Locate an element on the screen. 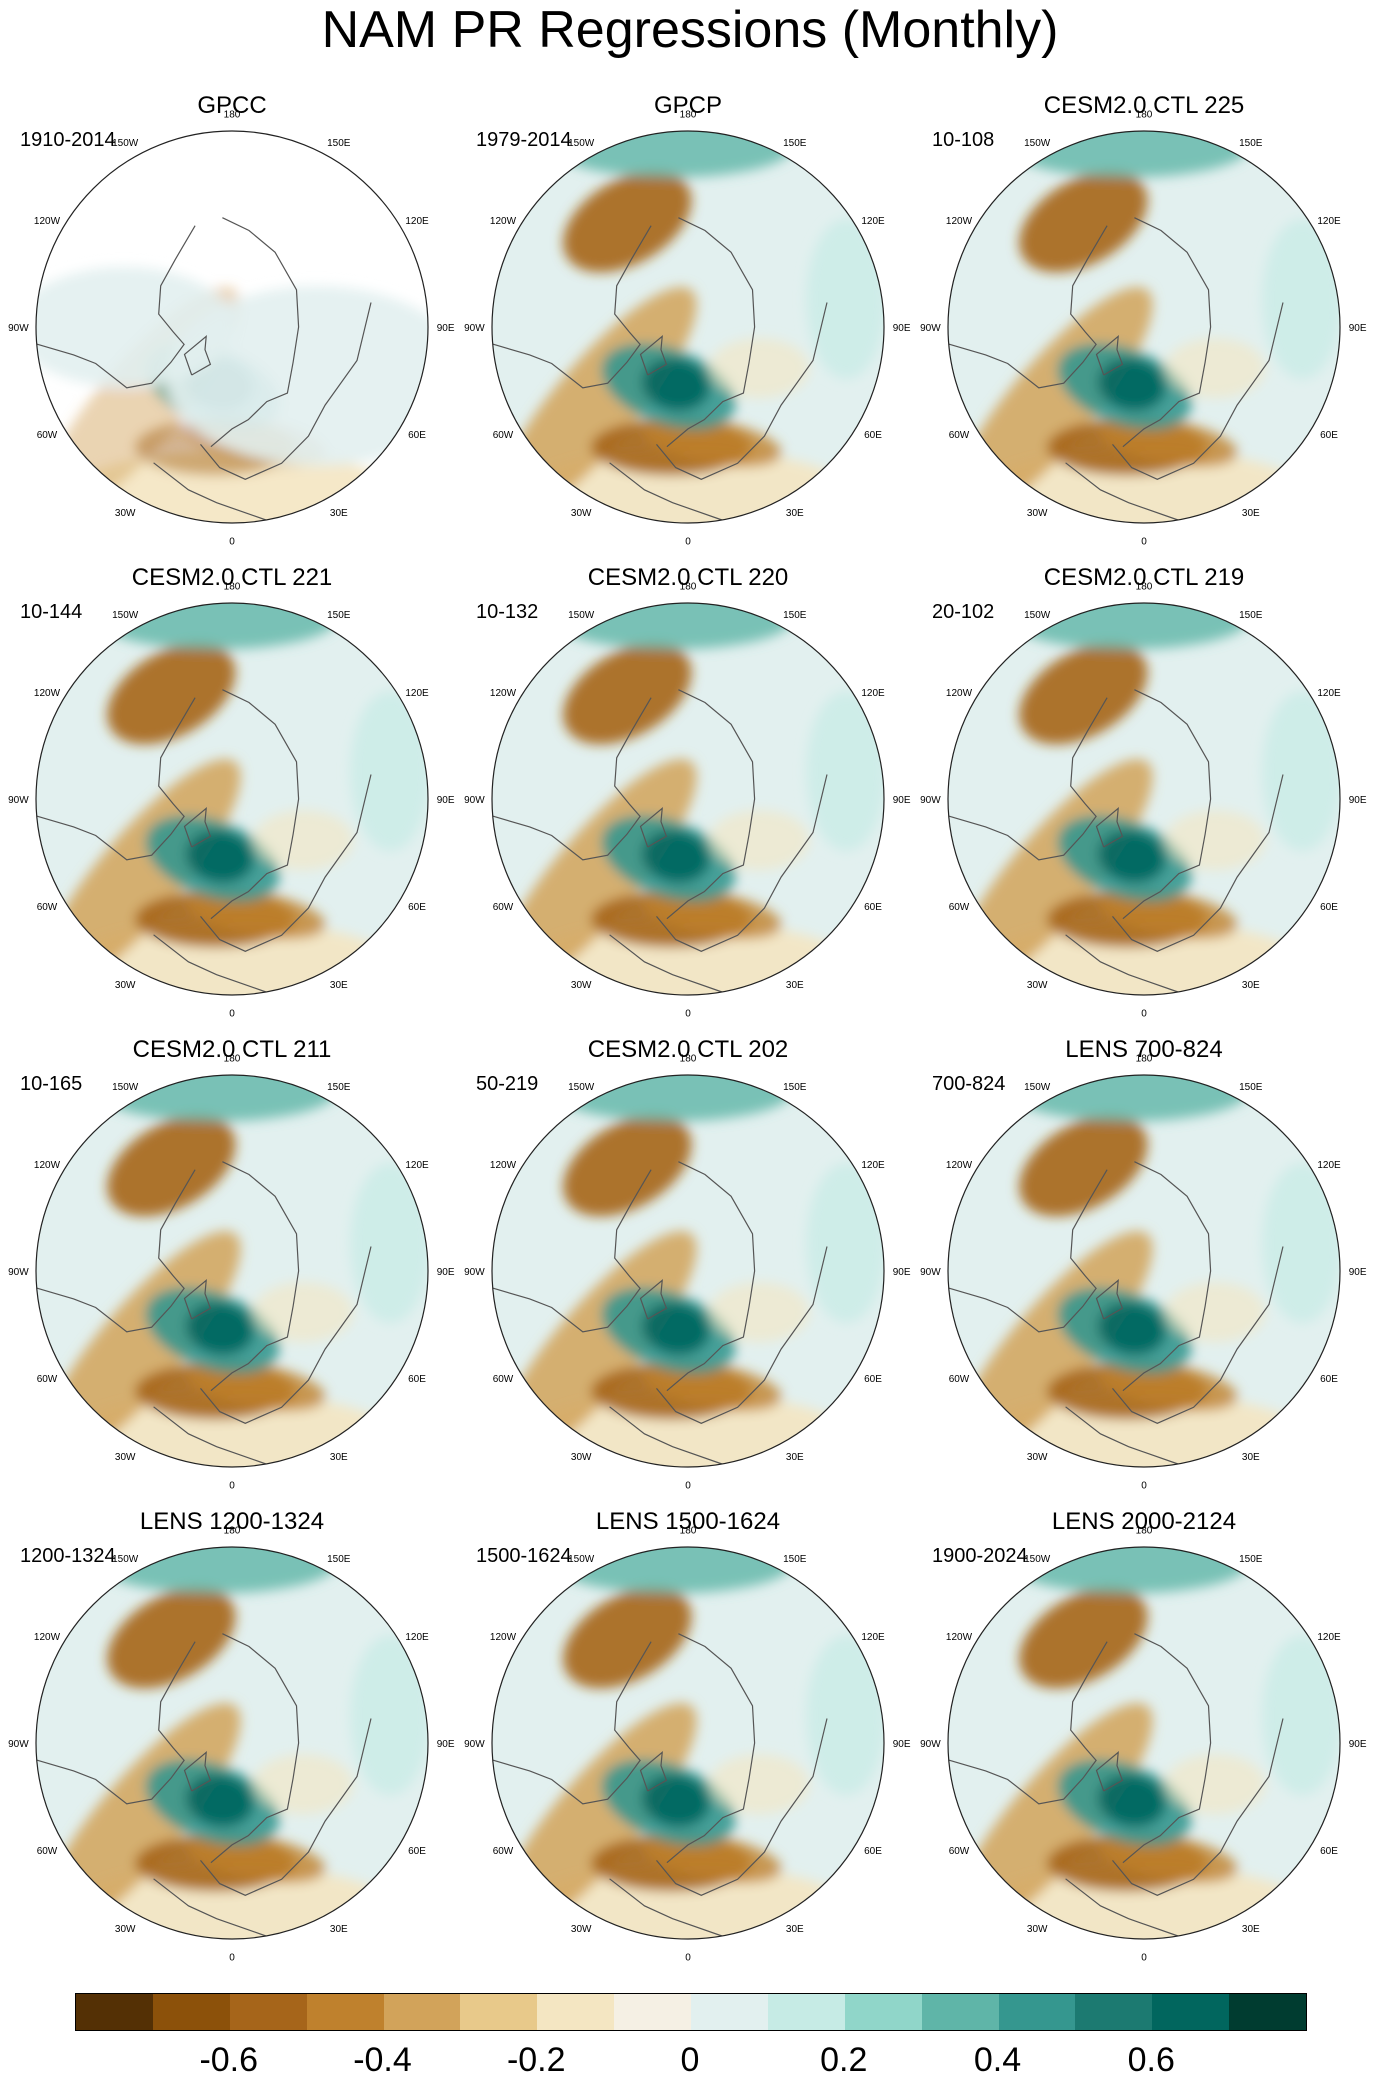 The width and height of the screenshot is (1380, 2082). panel-title: CESM2.0 CTL 225 is located at coordinates (1144, 105).